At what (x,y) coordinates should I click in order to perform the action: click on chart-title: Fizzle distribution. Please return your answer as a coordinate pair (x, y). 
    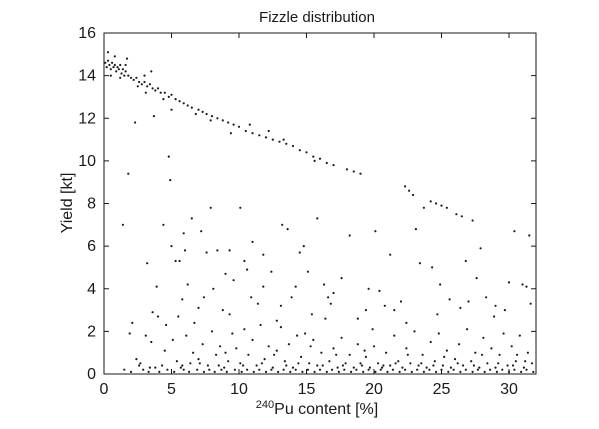
    Looking at the image, I should click on (317, 17).